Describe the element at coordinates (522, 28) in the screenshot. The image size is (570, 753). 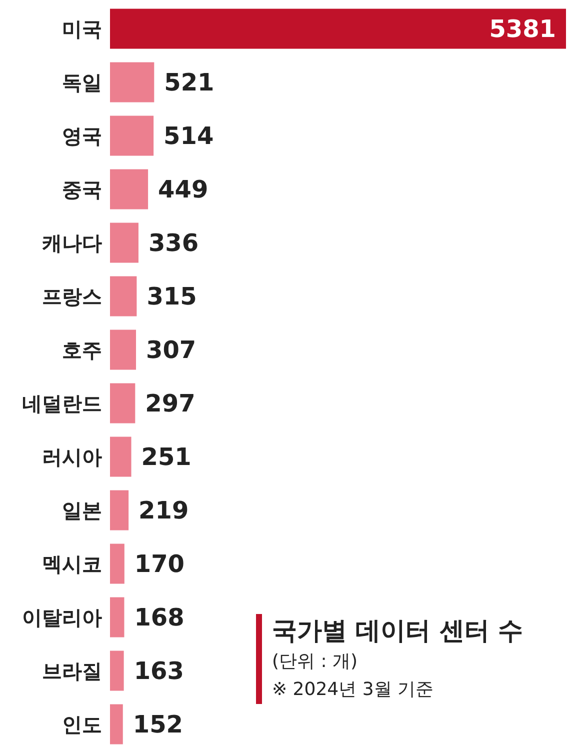
I see `data-label: 5381` at that location.